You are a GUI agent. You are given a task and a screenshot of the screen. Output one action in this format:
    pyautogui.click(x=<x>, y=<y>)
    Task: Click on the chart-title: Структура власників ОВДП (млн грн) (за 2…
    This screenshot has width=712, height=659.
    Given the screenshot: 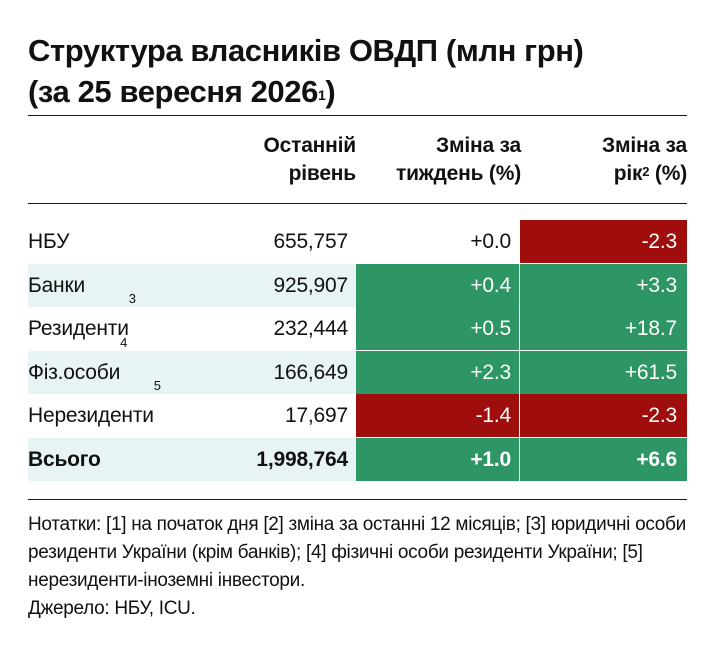 What is the action you would take?
    pyautogui.click(x=363, y=71)
    